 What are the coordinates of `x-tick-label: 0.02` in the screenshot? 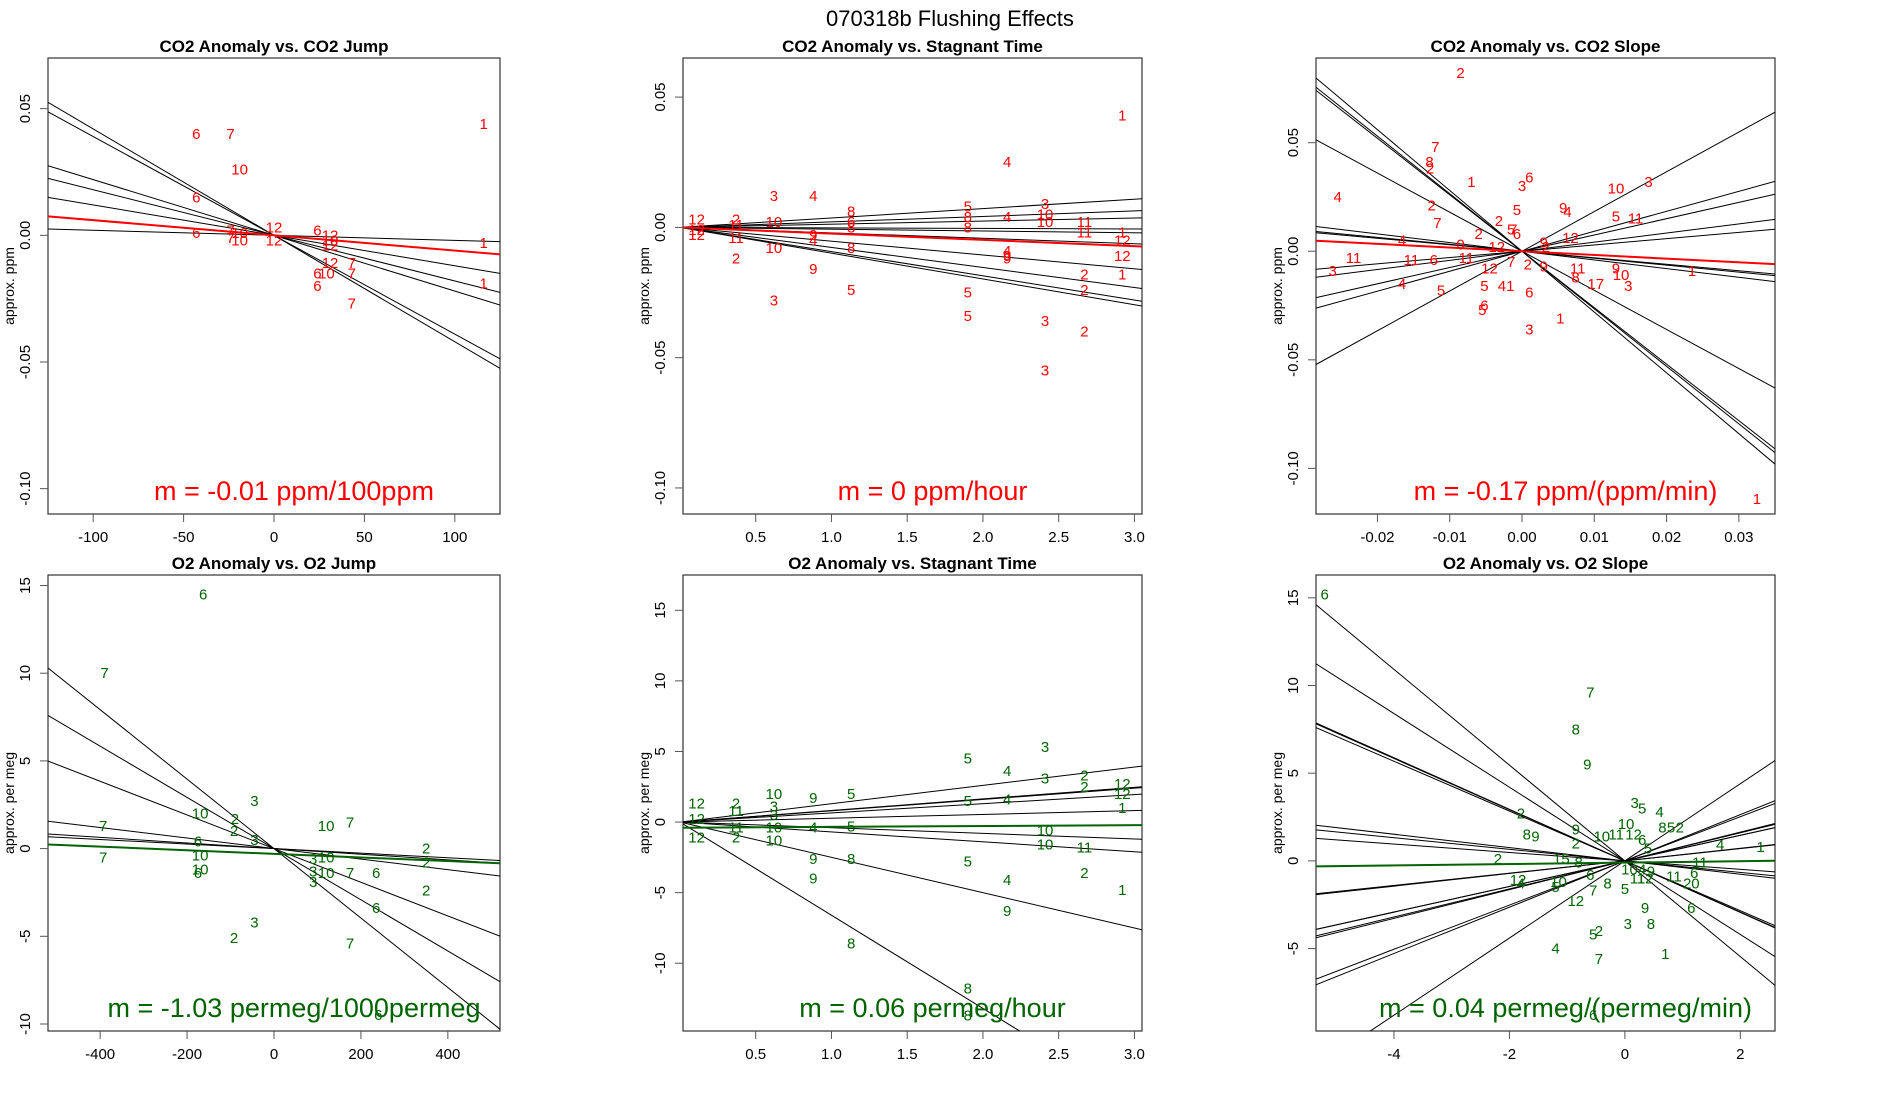 It's located at (1666, 537).